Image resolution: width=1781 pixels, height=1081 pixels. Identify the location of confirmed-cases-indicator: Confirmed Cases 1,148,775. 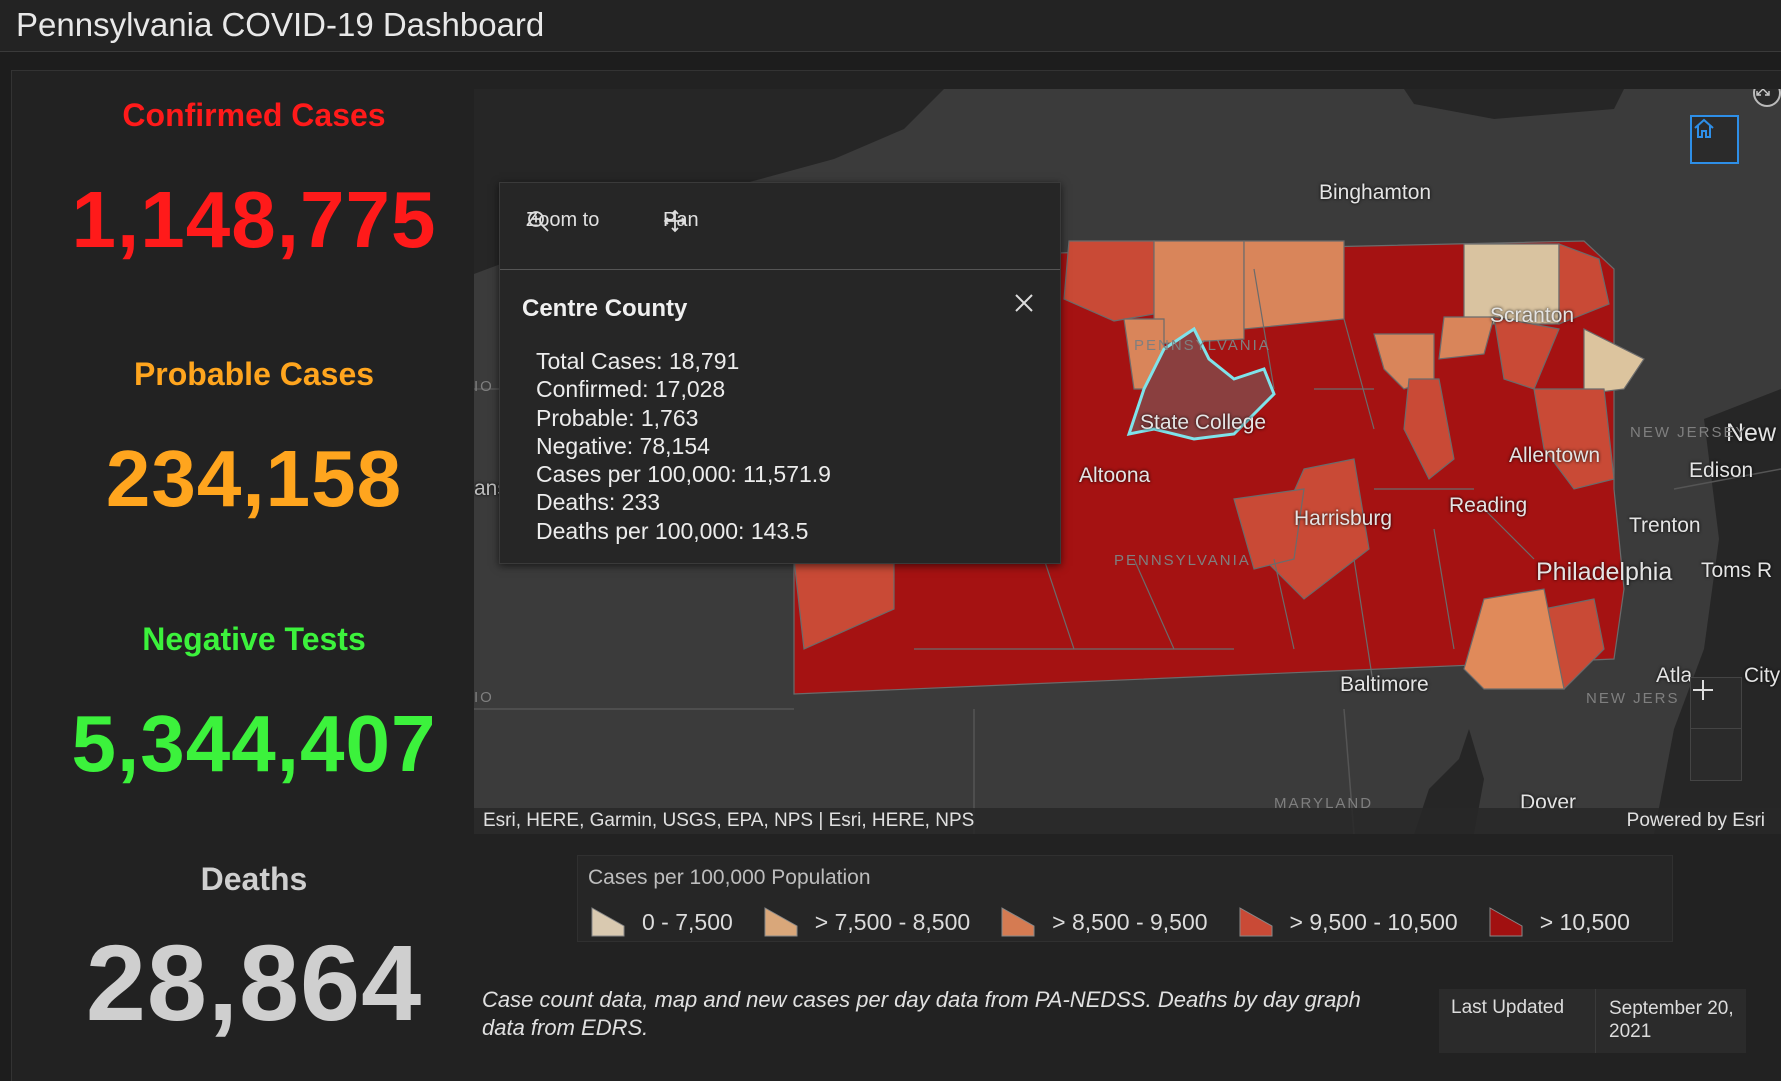
(254, 181).